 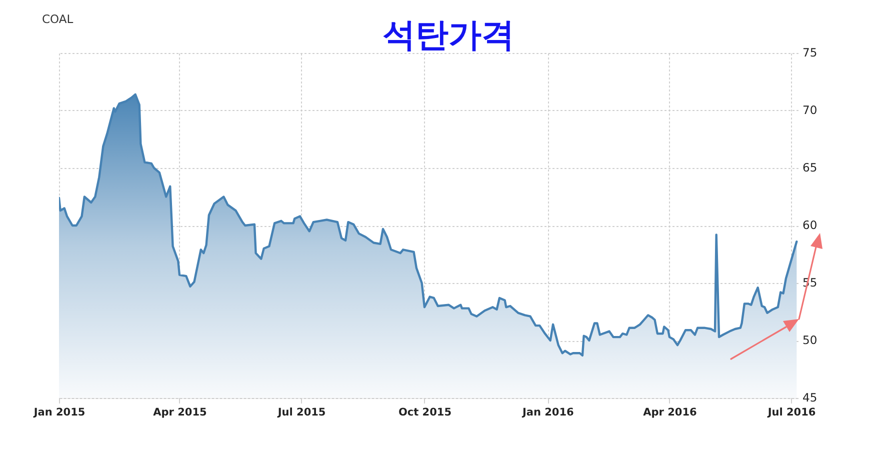 What do you see at coordinates (810, 167) in the screenshot?
I see `y-tick-label: 65` at bounding box center [810, 167].